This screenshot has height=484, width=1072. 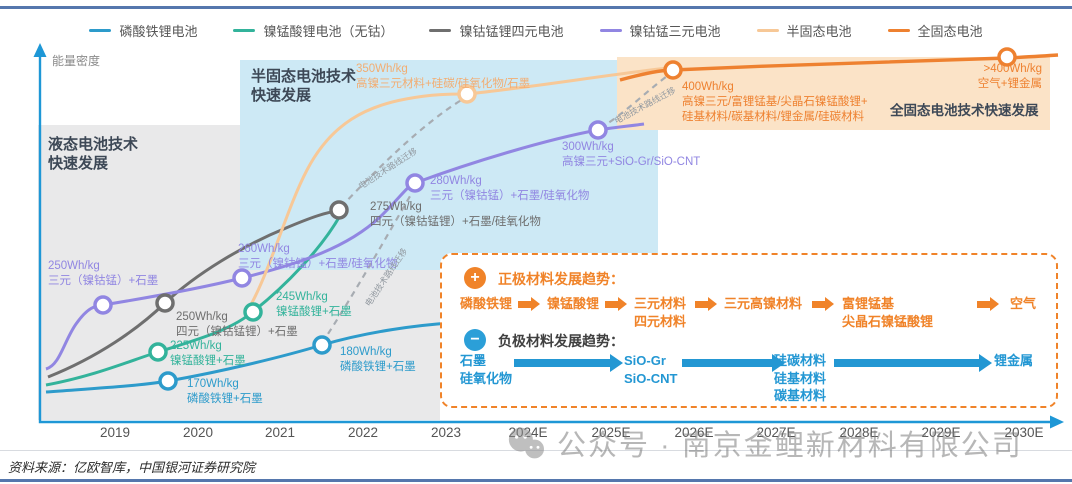 What do you see at coordinates (208, 353) in the screenshot?
I see `annotation-225-lnmo: 225Wh/kg 镍锰酸锂+石墨` at bounding box center [208, 353].